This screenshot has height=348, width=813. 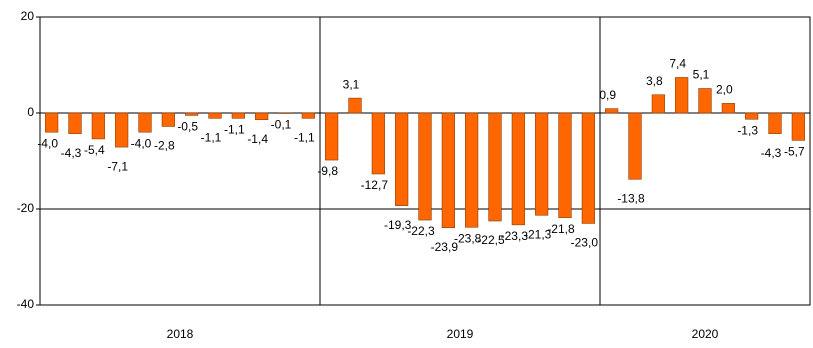 What do you see at coordinates (30, 112) in the screenshot?
I see `y-tick-label: 0` at bounding box center [30, 112].